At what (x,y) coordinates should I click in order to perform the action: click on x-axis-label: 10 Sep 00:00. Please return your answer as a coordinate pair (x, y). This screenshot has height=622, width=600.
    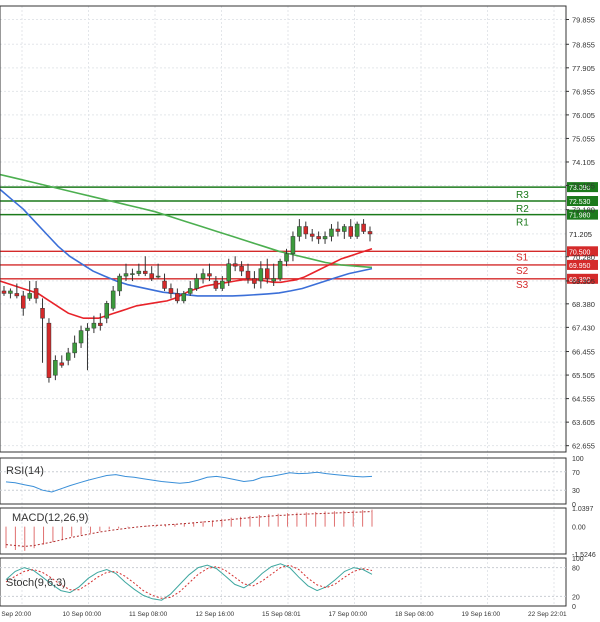
    Looking at the image, I should click on (82, 614).